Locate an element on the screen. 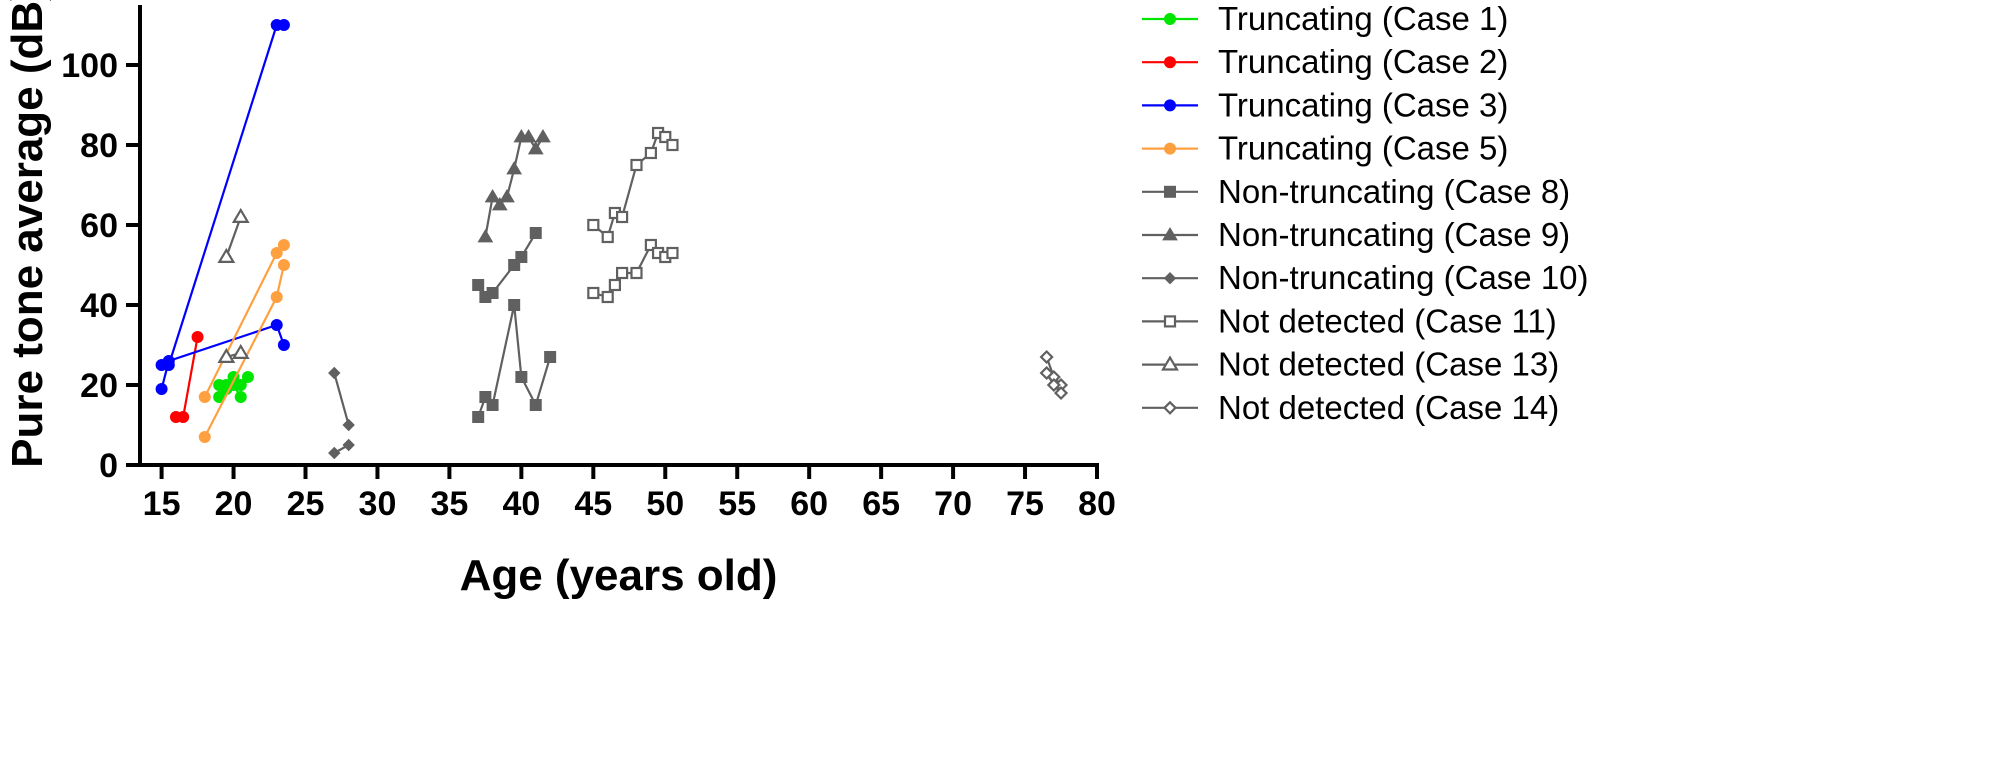  x-tick-label: 60 is located at coordinates (809, 504).